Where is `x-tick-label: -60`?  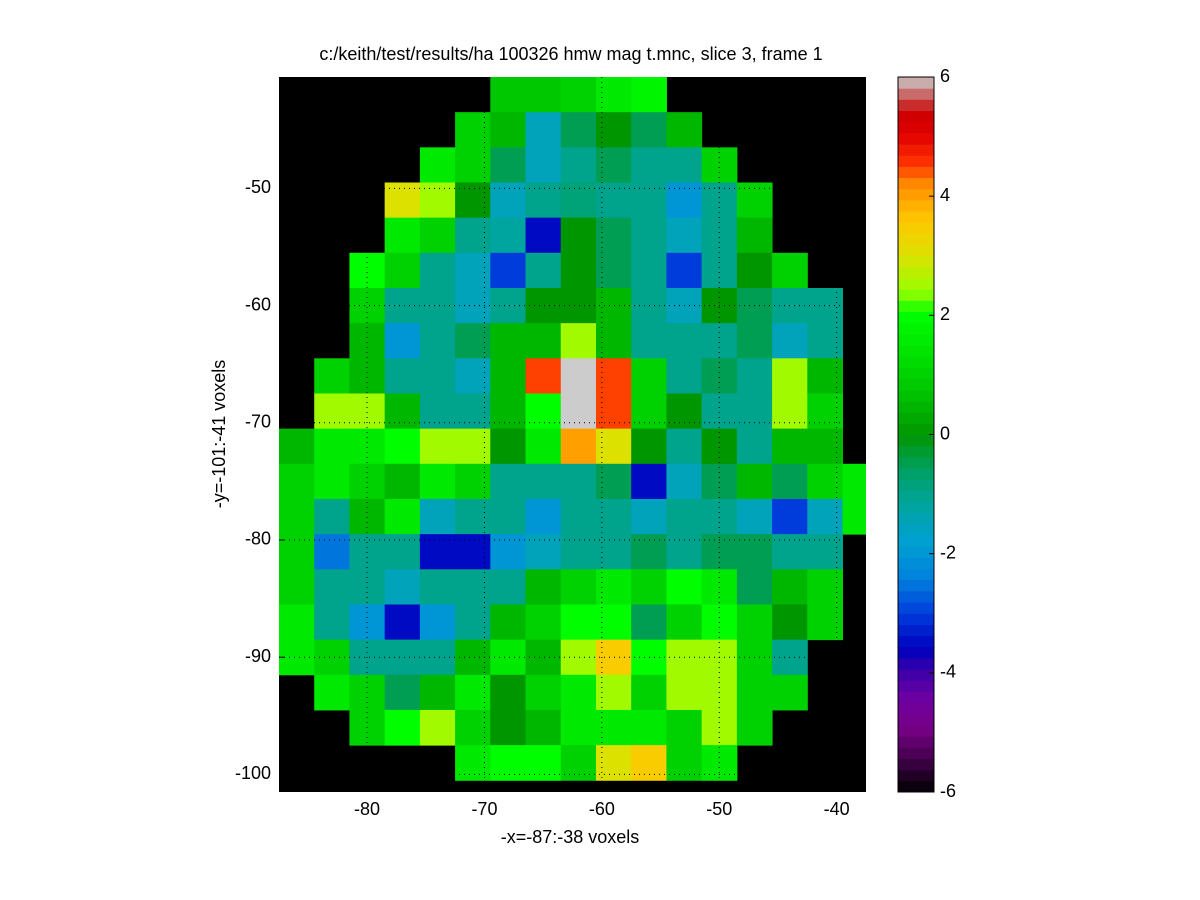
x-tick-label: -60 is located at coordinates (602, 809).